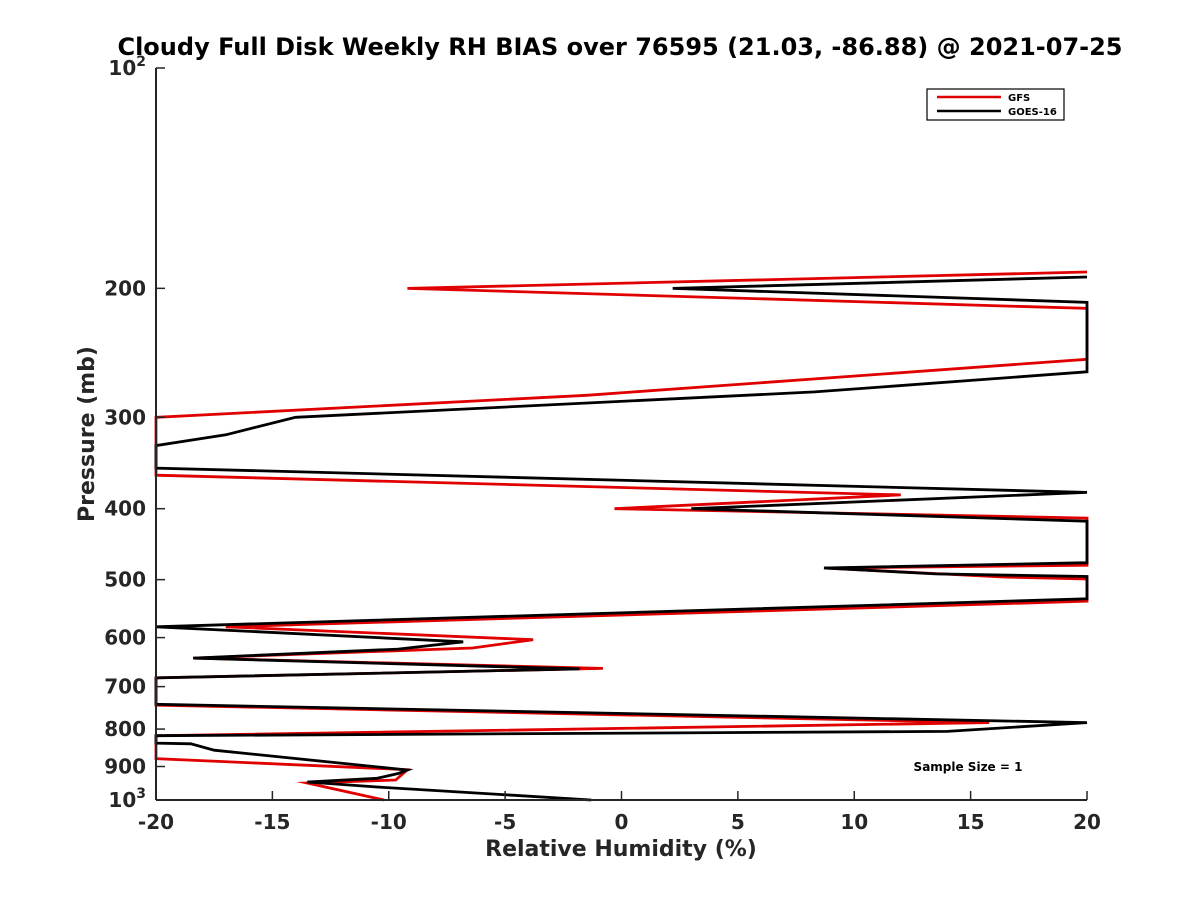 The height and width of the screenshot is (900, 1200). What do you see at coordinates (505, 822) in the screenshot?
I see `x-tick-label: -5` at bounding box center [505, 822].